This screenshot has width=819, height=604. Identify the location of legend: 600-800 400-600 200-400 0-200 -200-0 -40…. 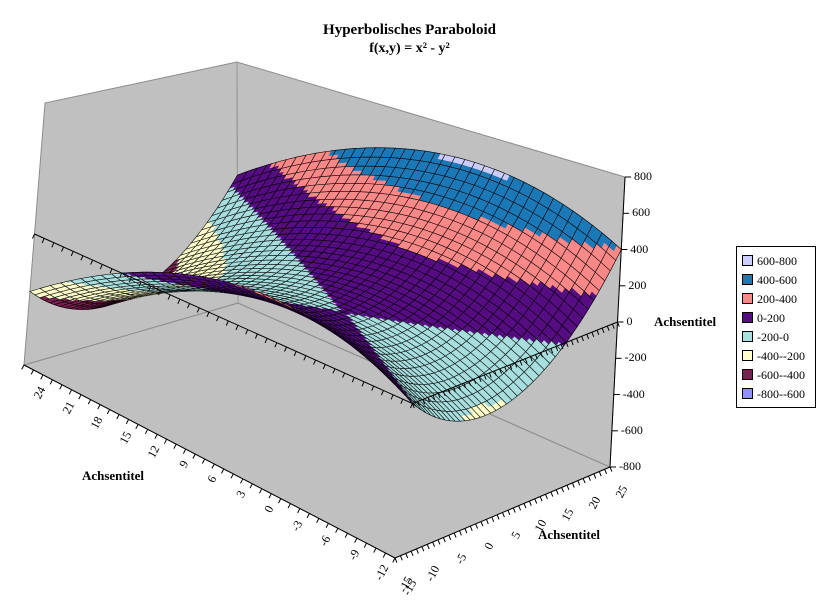
(776, 327).